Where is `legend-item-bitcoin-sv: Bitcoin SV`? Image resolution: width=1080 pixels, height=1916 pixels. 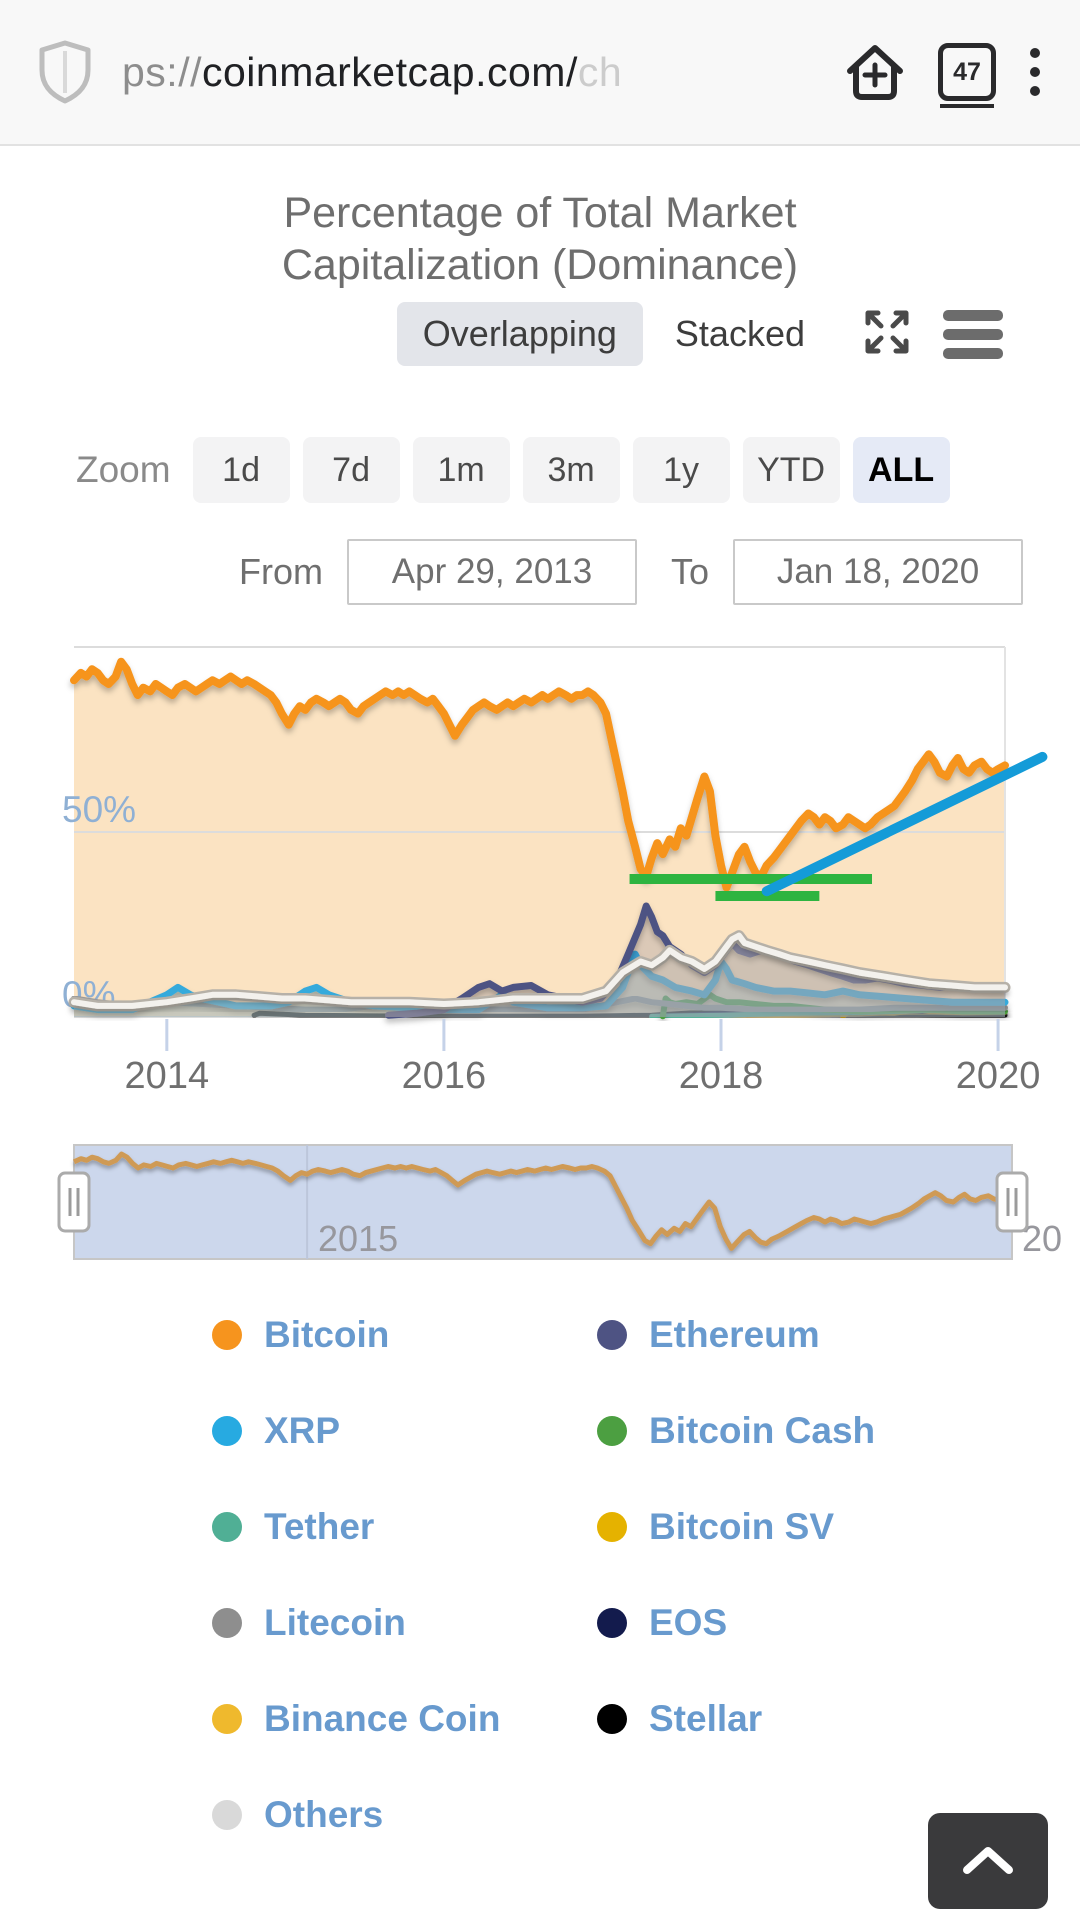
legend-item-bitcoin-sv: Bitcoin SV is located at coordinates (812, 1527).